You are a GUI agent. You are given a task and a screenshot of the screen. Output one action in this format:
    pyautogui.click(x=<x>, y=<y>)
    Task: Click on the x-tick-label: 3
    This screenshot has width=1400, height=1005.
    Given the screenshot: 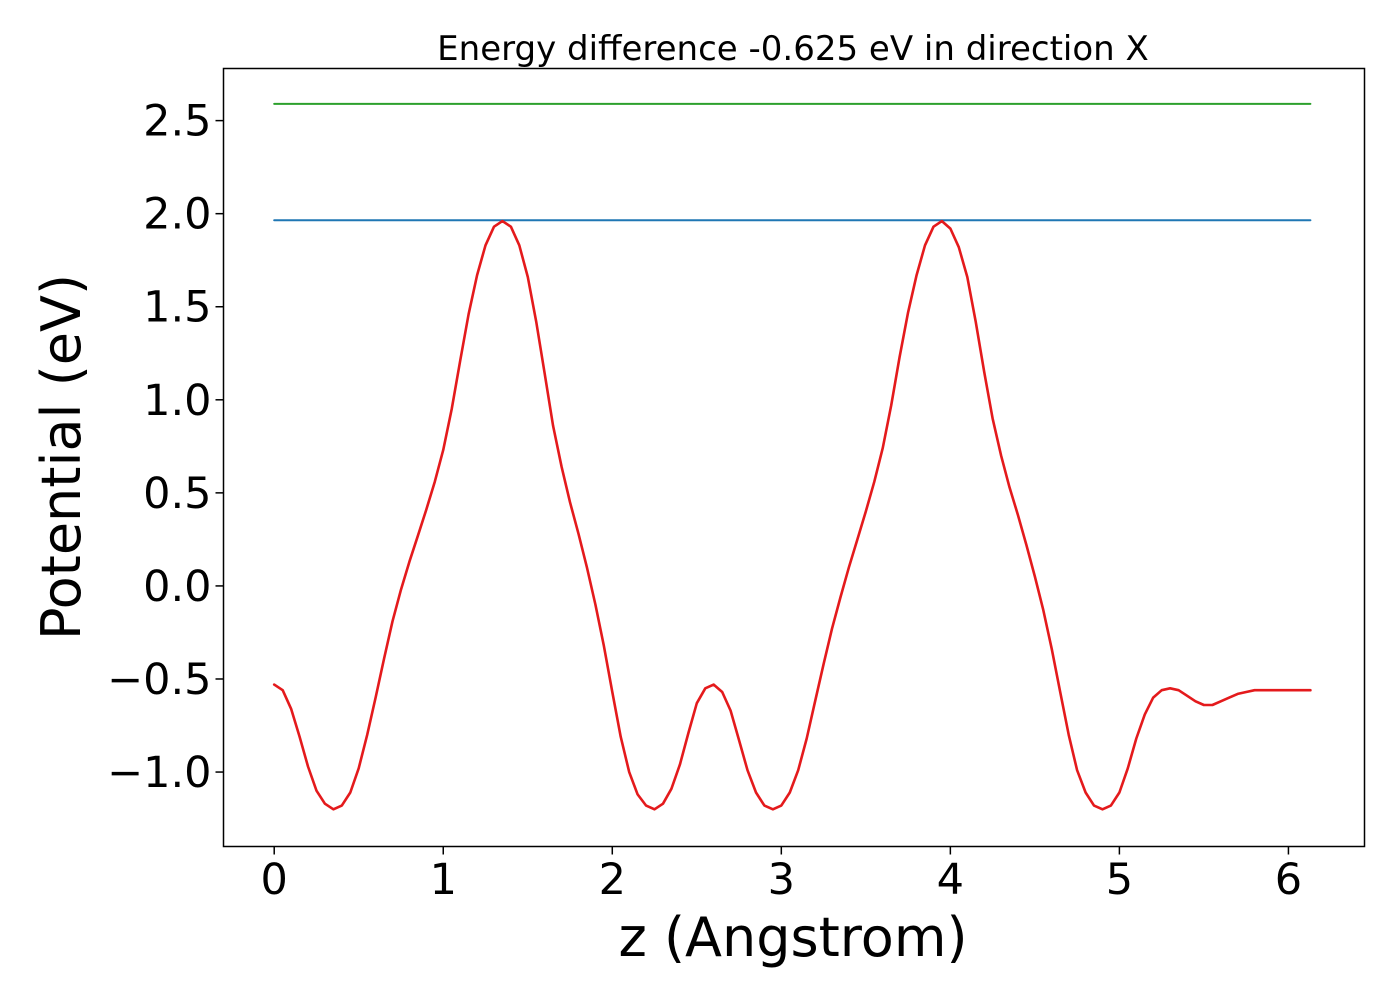 What is the action you would take?
    pyautogui.click(x=781, y=880)
    